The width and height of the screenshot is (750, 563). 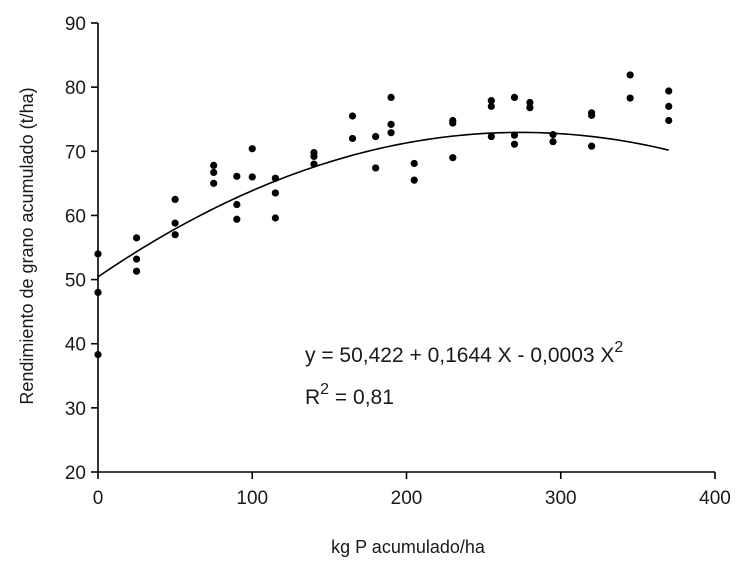 I want to click on r-squared-exponent: 2, so click(x=324, y=389).